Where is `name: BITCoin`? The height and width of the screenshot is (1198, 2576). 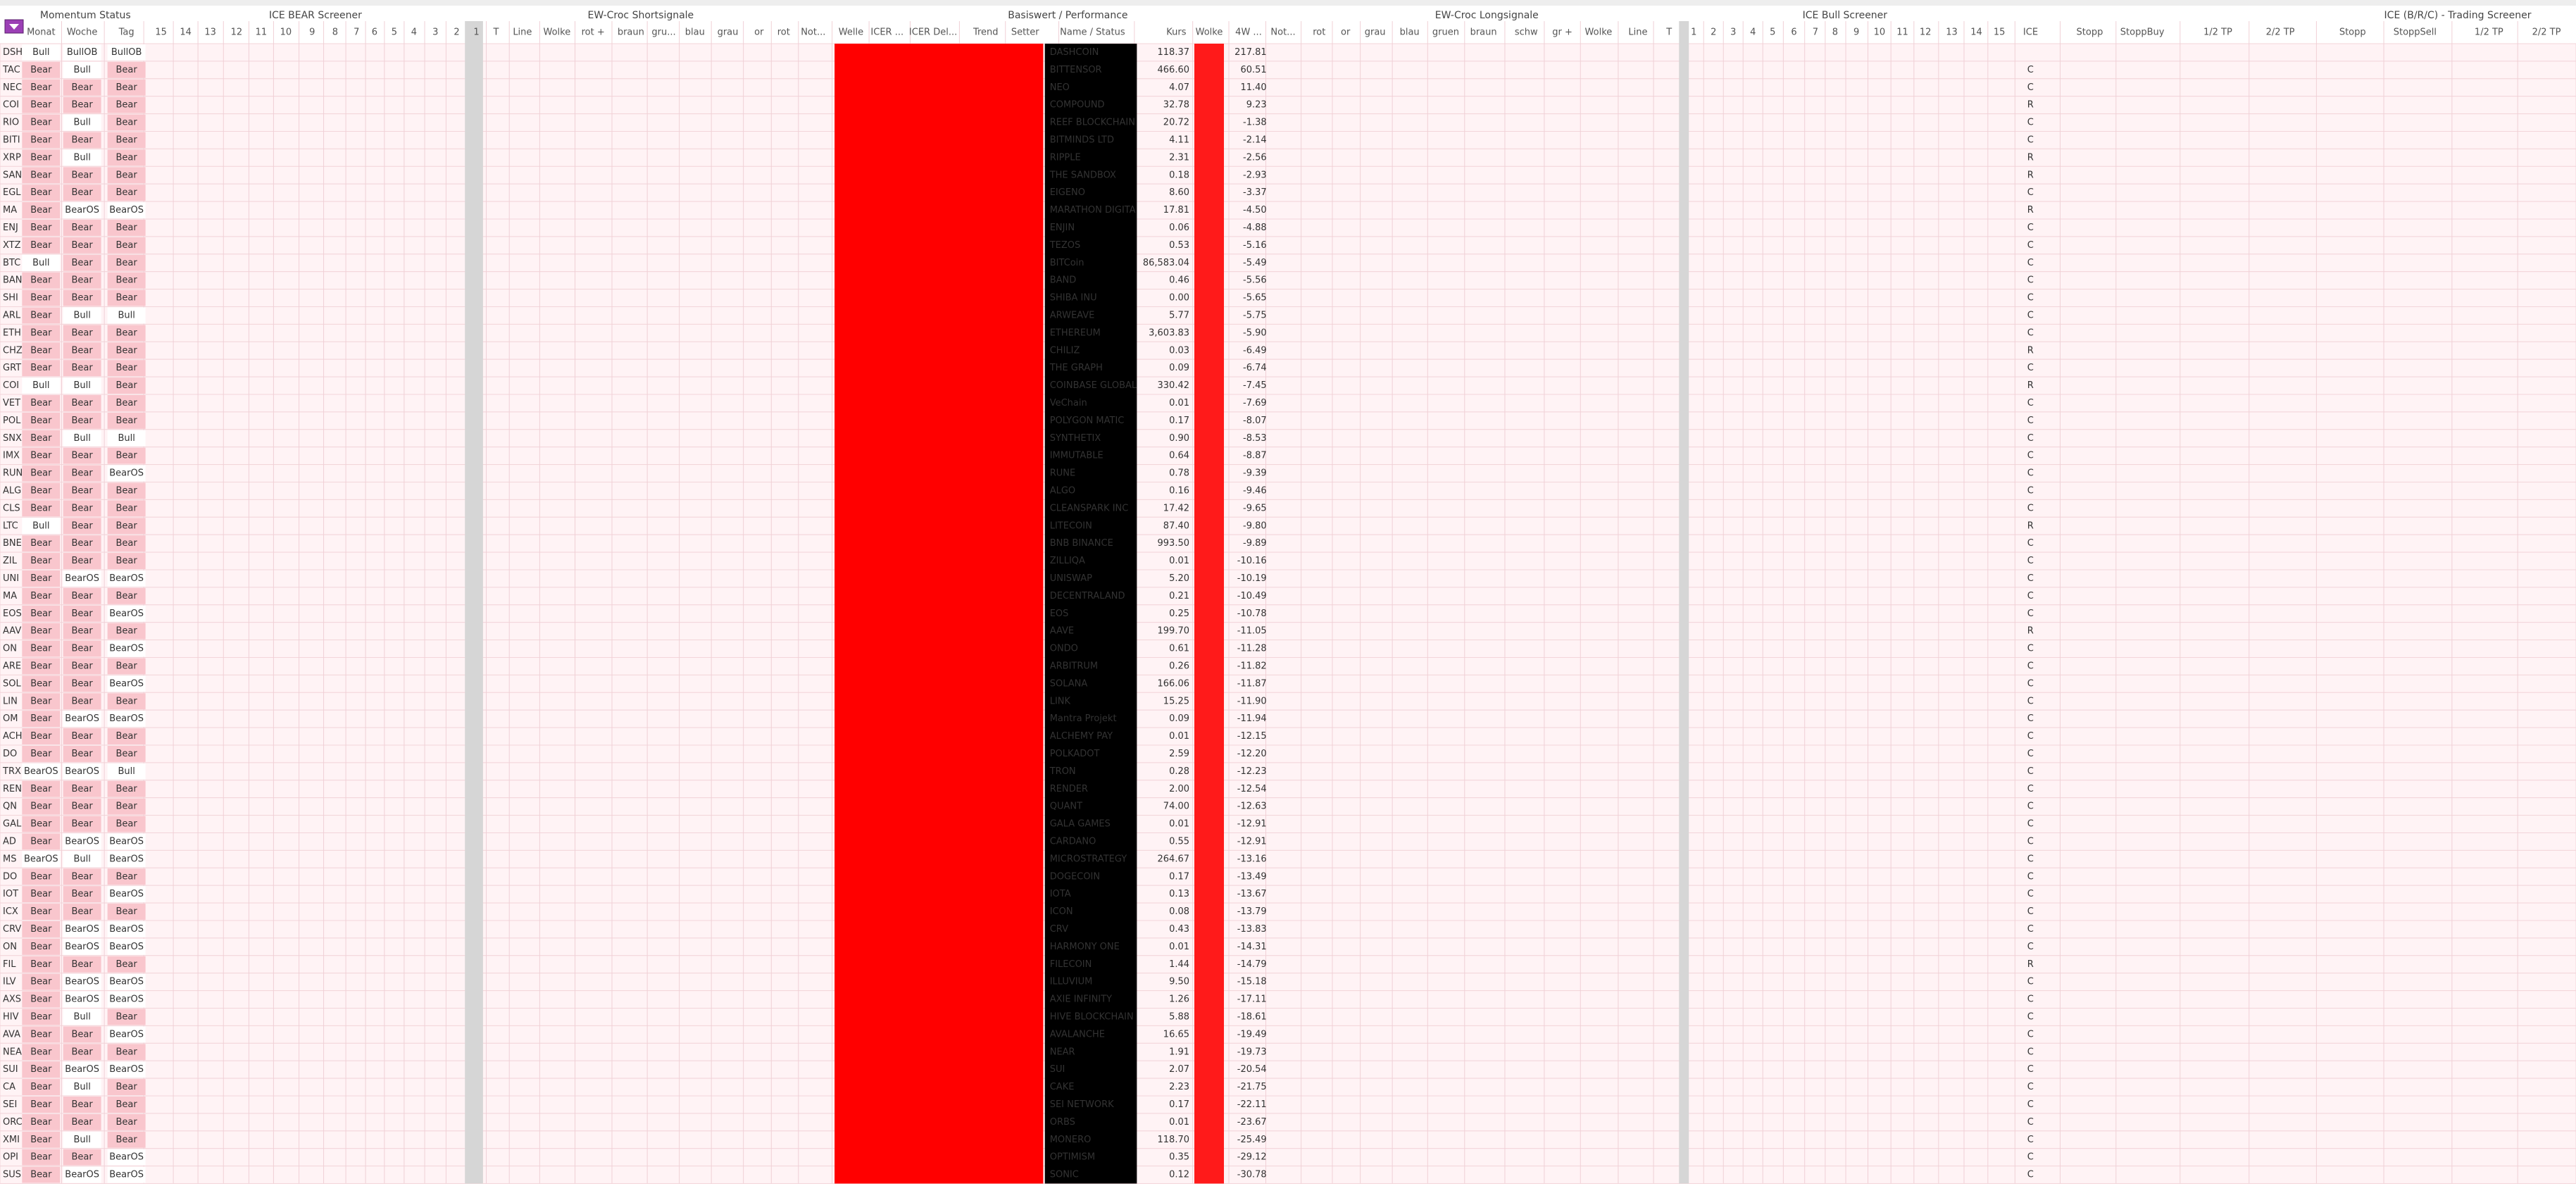 name: BITCoin is located at coordinates (1067, 263).